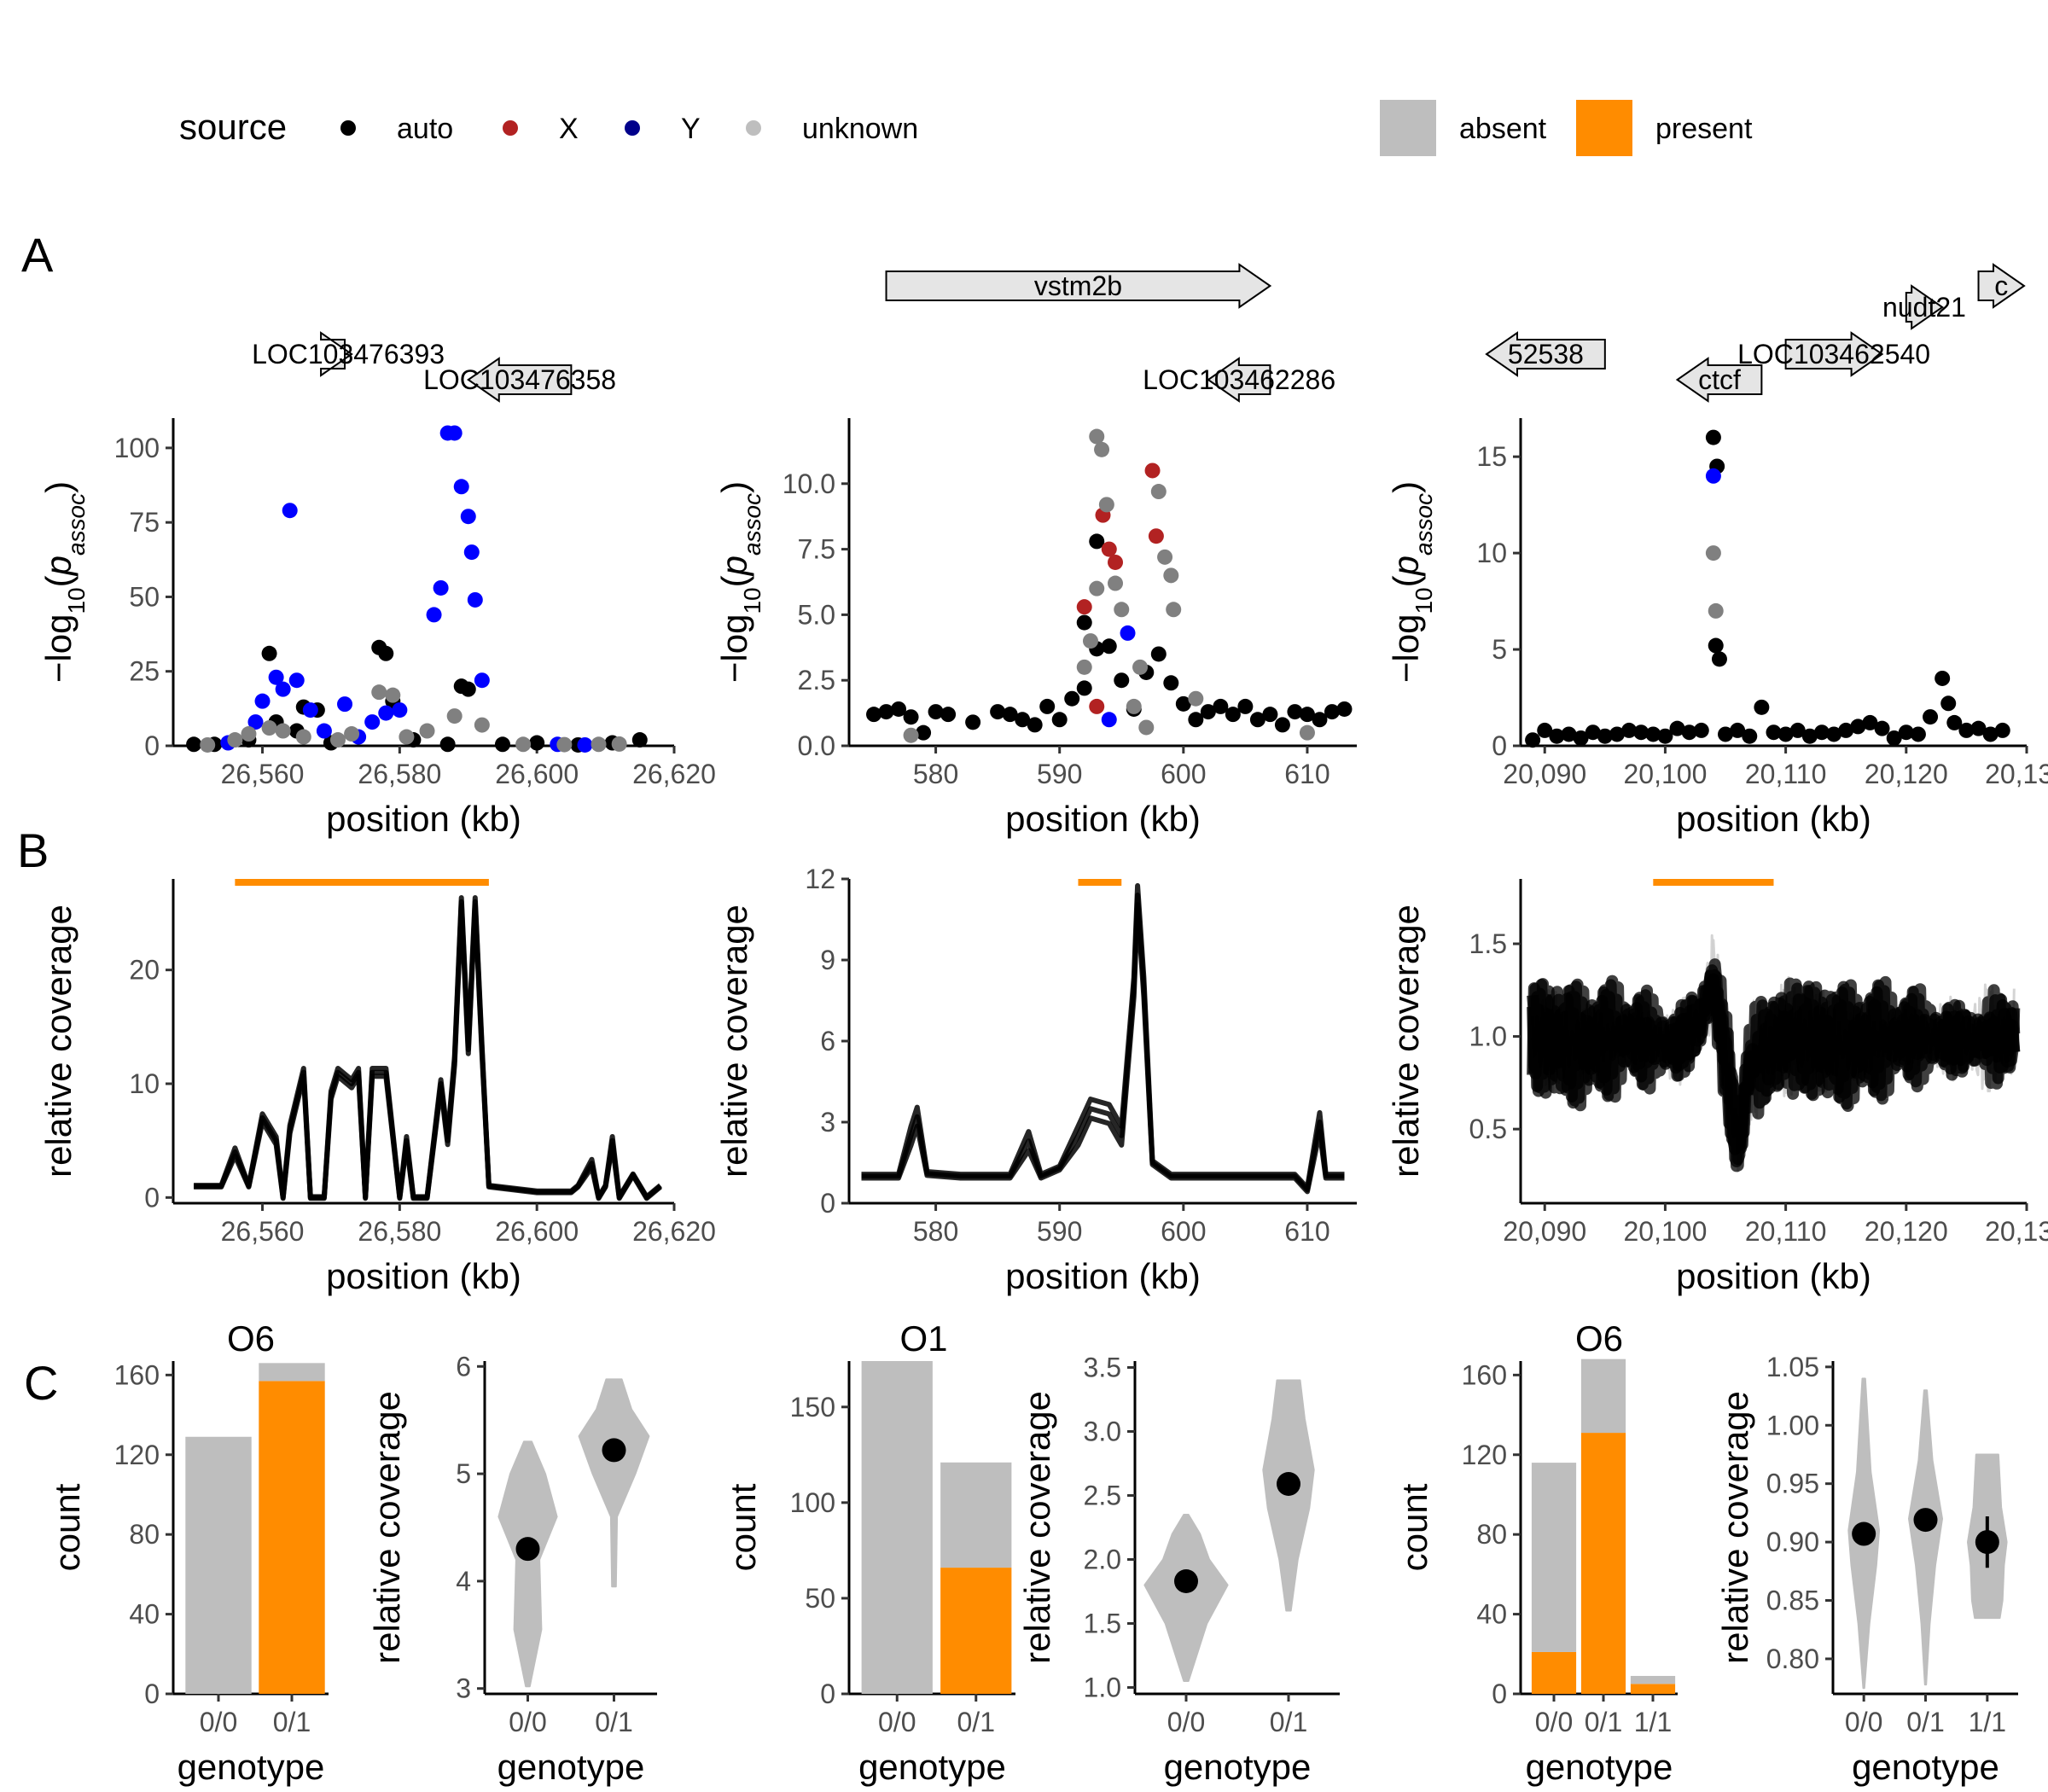 The height and width of the screenshot is (1792, 2048). Describe the element at coordinates (812, 1407) in the screenshot. I see `C2a-ytick-label-3: 150` at that location.